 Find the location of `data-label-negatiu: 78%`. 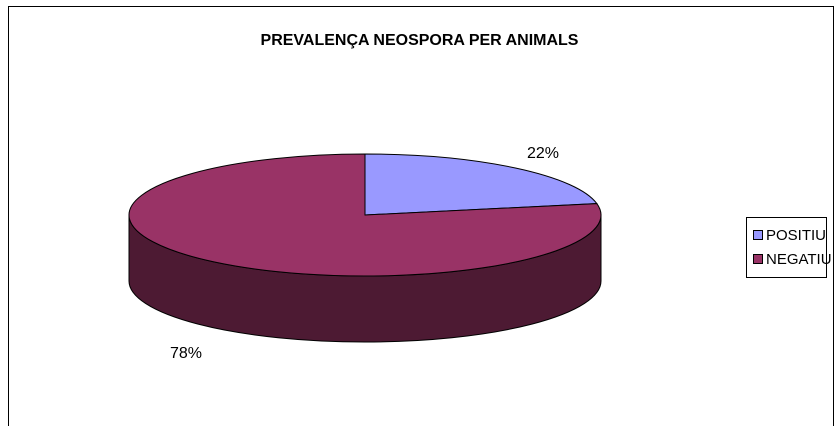

data-label-negatiu: 78% is located at coordinates (186, 353).